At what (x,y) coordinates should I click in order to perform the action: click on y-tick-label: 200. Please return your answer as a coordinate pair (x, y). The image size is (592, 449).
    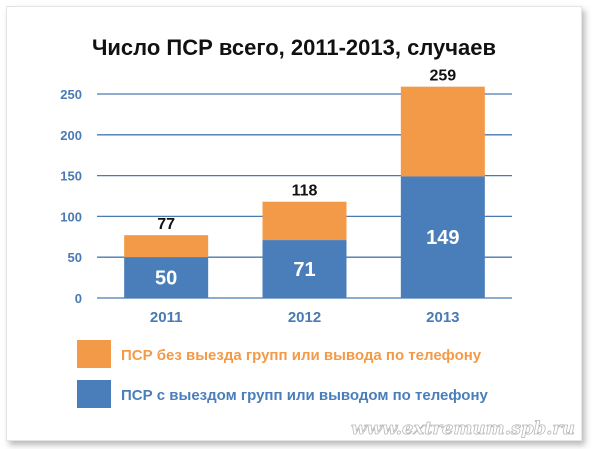
    Looking at the image, I should click on (71, 135).